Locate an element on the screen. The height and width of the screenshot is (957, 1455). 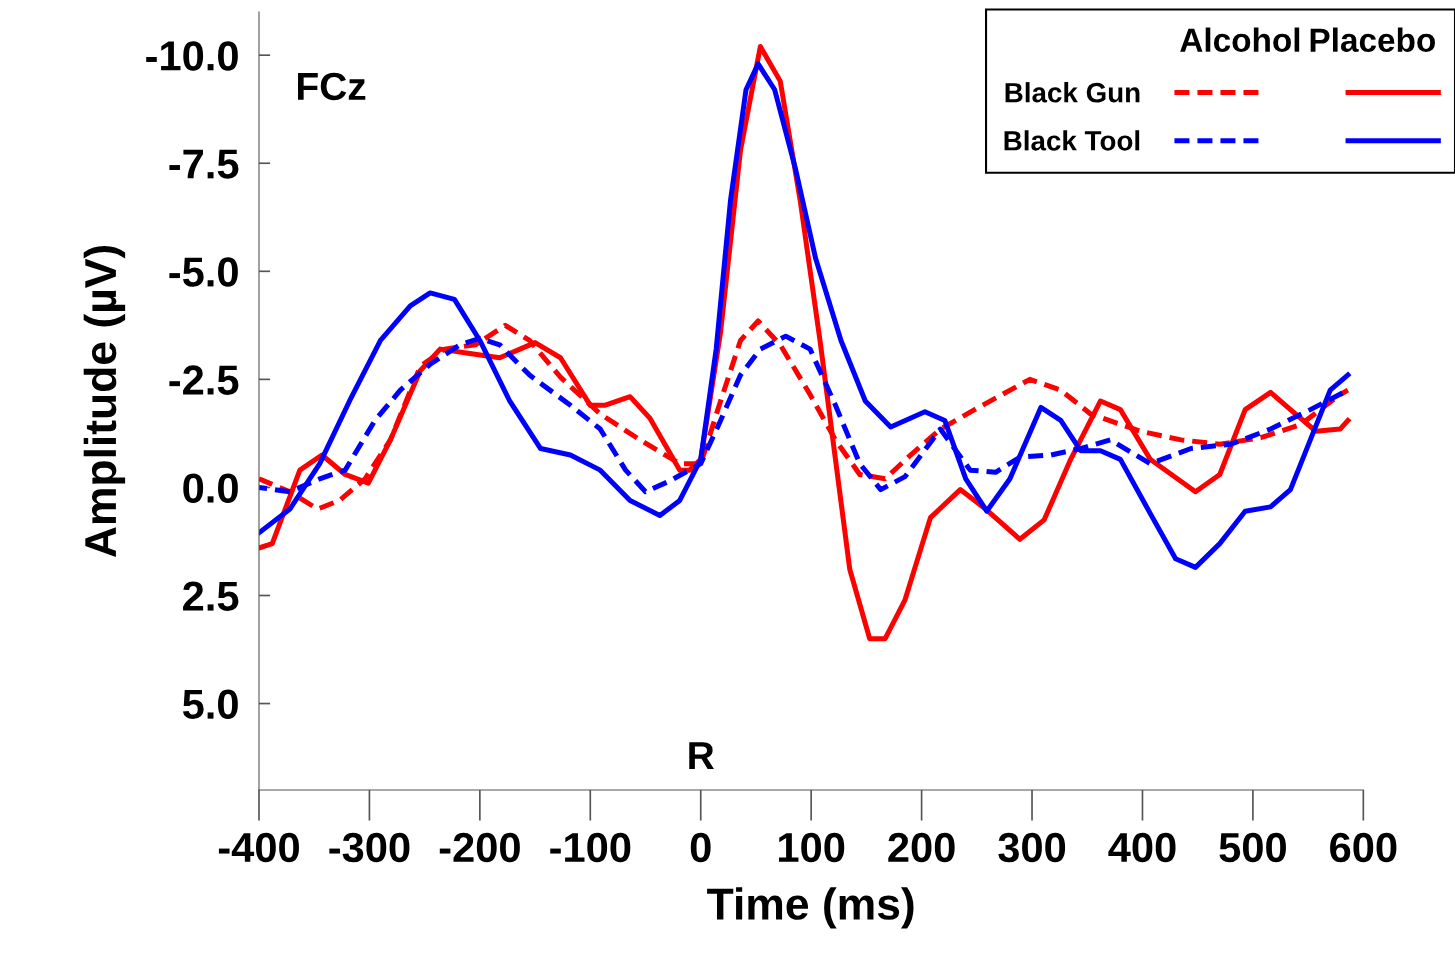
x-tick-label: 400 is located at coordinates (1142, 847).